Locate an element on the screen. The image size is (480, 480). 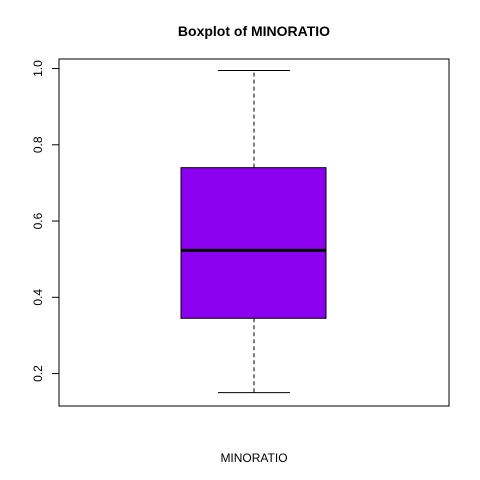
y-tick-label: 0.6 is located at coordinates (38, 220).